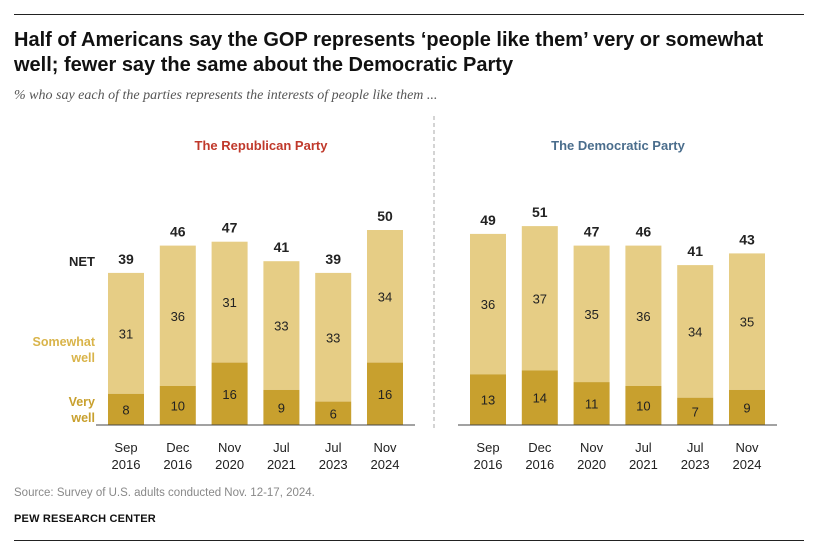 The image size is (820, 553). I want to click on data-label-somewhat-well: 37, so click(540, 298).